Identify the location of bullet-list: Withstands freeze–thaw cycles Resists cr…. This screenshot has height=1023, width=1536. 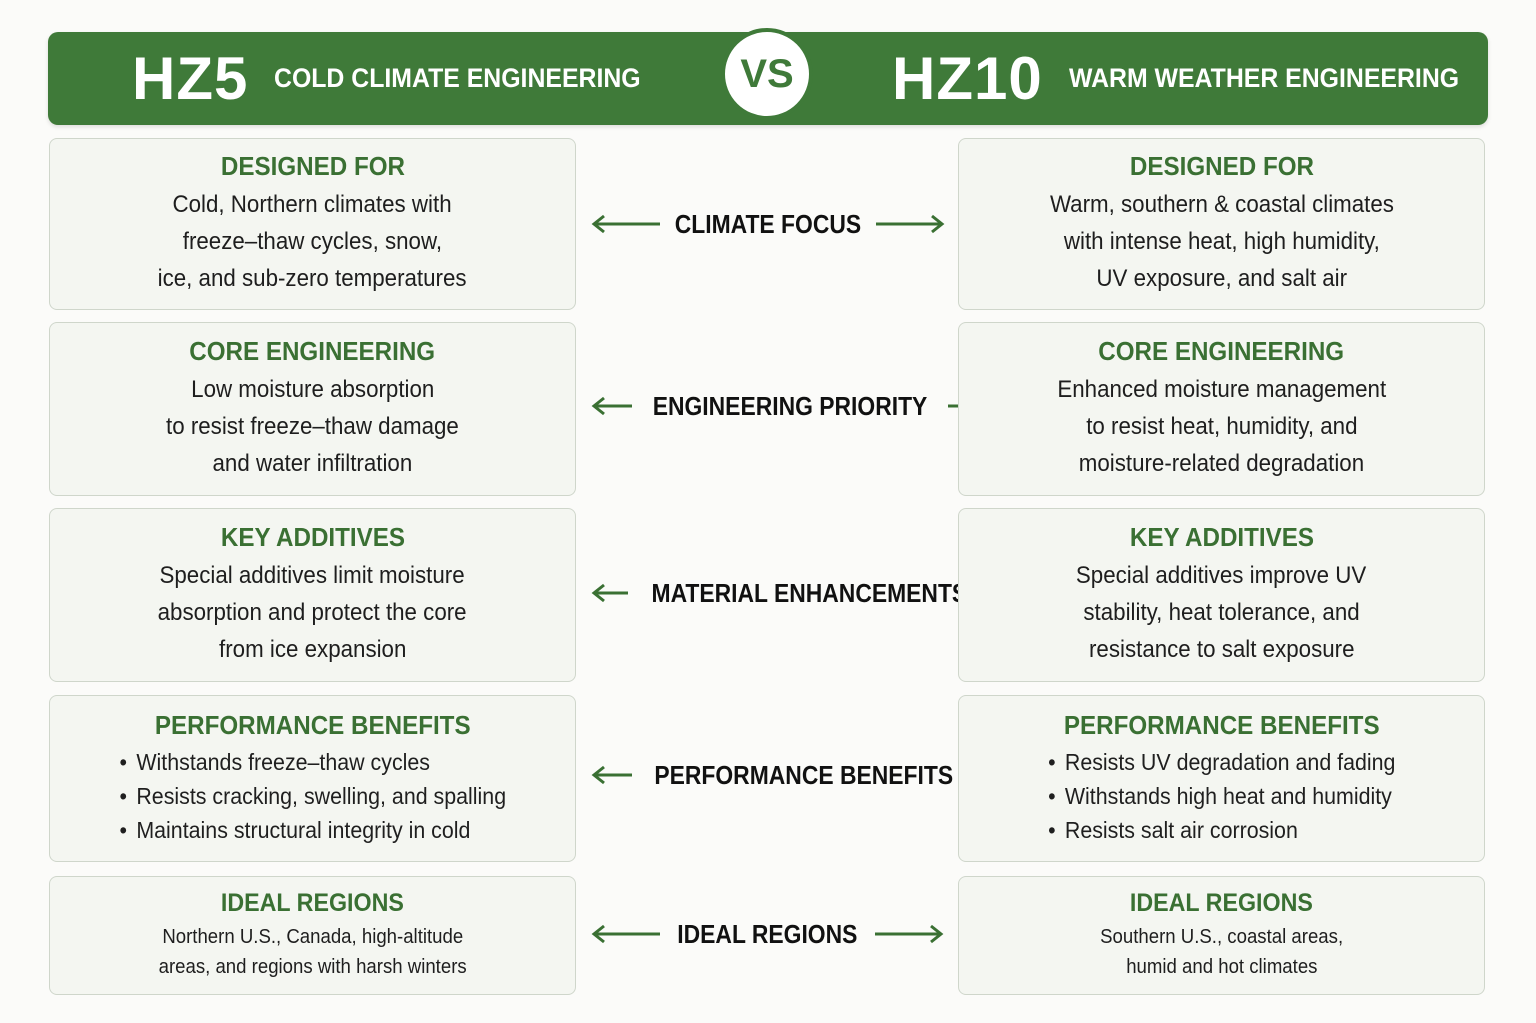
(312, 796).